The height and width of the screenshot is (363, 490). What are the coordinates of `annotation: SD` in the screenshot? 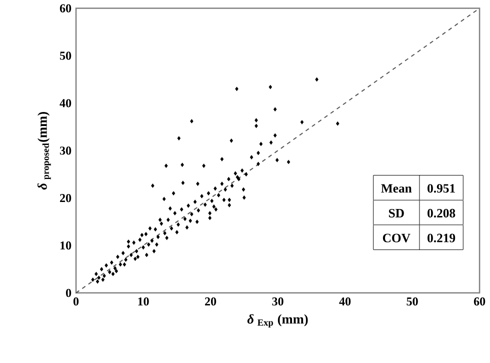 It's located at (396, 213).